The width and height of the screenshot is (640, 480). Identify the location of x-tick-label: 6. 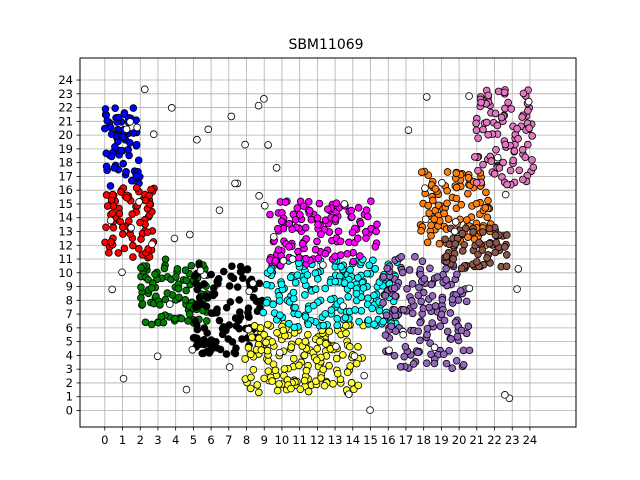
(210, 440).